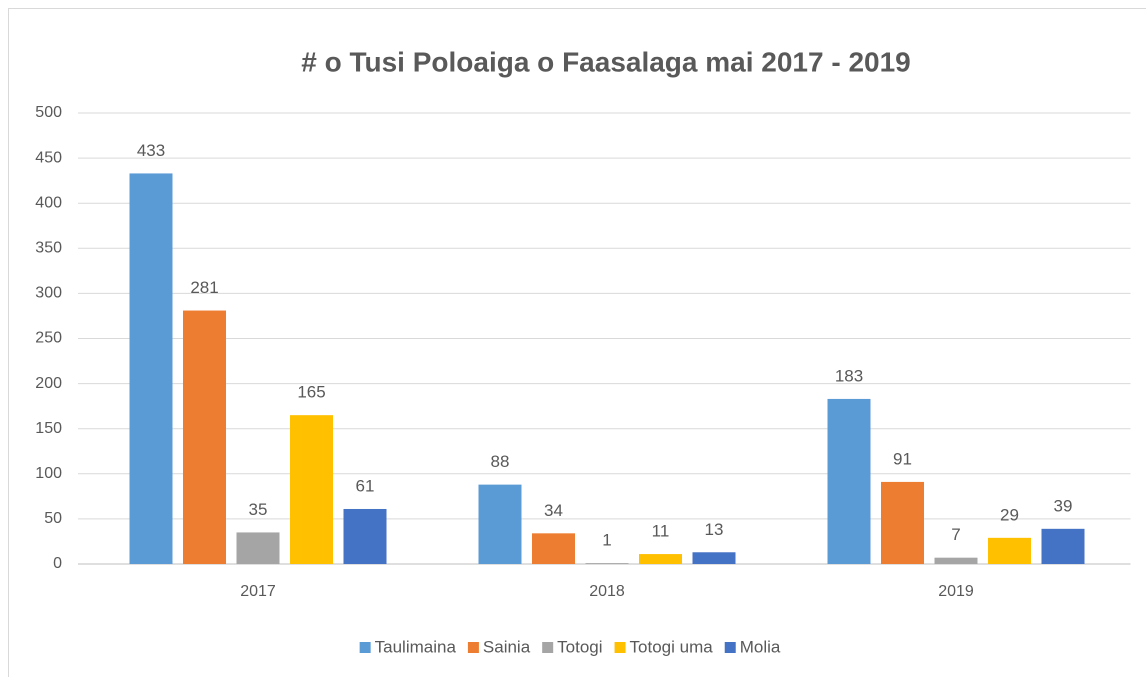 The height and width of the screenshot is (677, 1146). What do you see at coordinates (607, 591) in the screenshot?
I see `x-tick-label: 2018` at bounding box center [607, 591].